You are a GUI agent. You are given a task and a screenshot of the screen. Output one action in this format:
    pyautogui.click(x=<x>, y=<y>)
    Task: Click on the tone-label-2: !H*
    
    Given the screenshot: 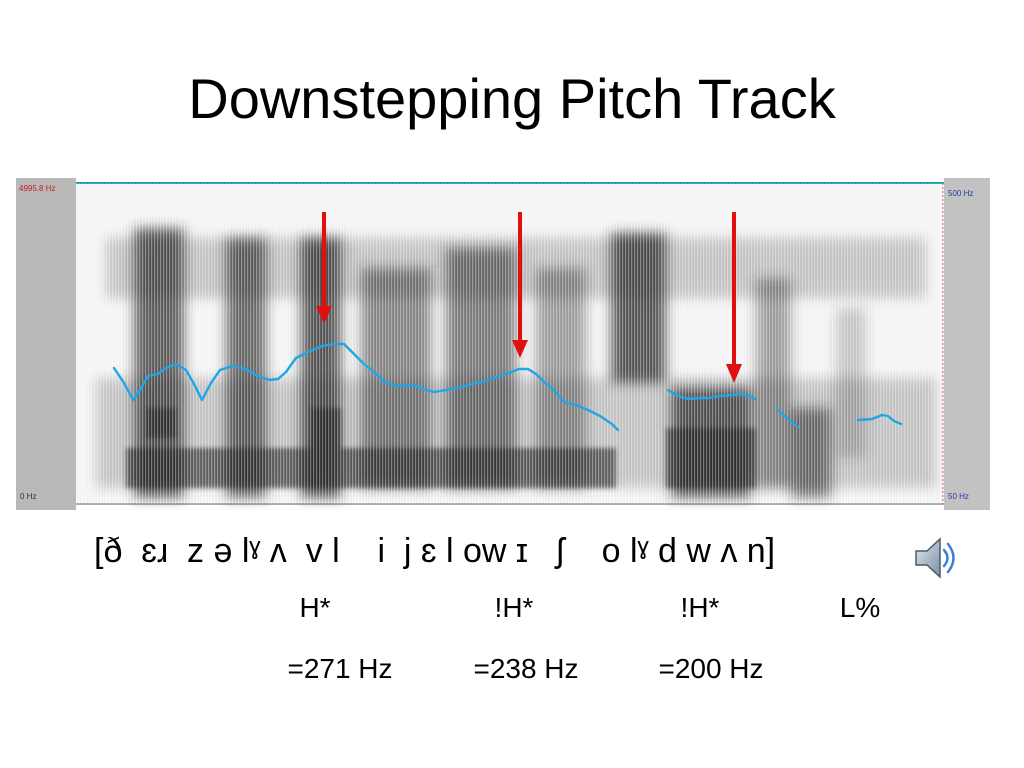 What is the action you would take?
    pyautogui.click(x=514, y=607)
    